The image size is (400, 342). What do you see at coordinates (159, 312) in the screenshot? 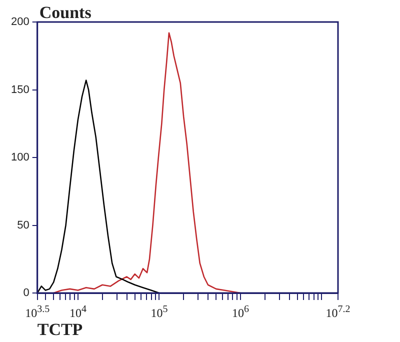
I see `x-tick-label: 10$^{5}$` at bounding box center [159, 312].